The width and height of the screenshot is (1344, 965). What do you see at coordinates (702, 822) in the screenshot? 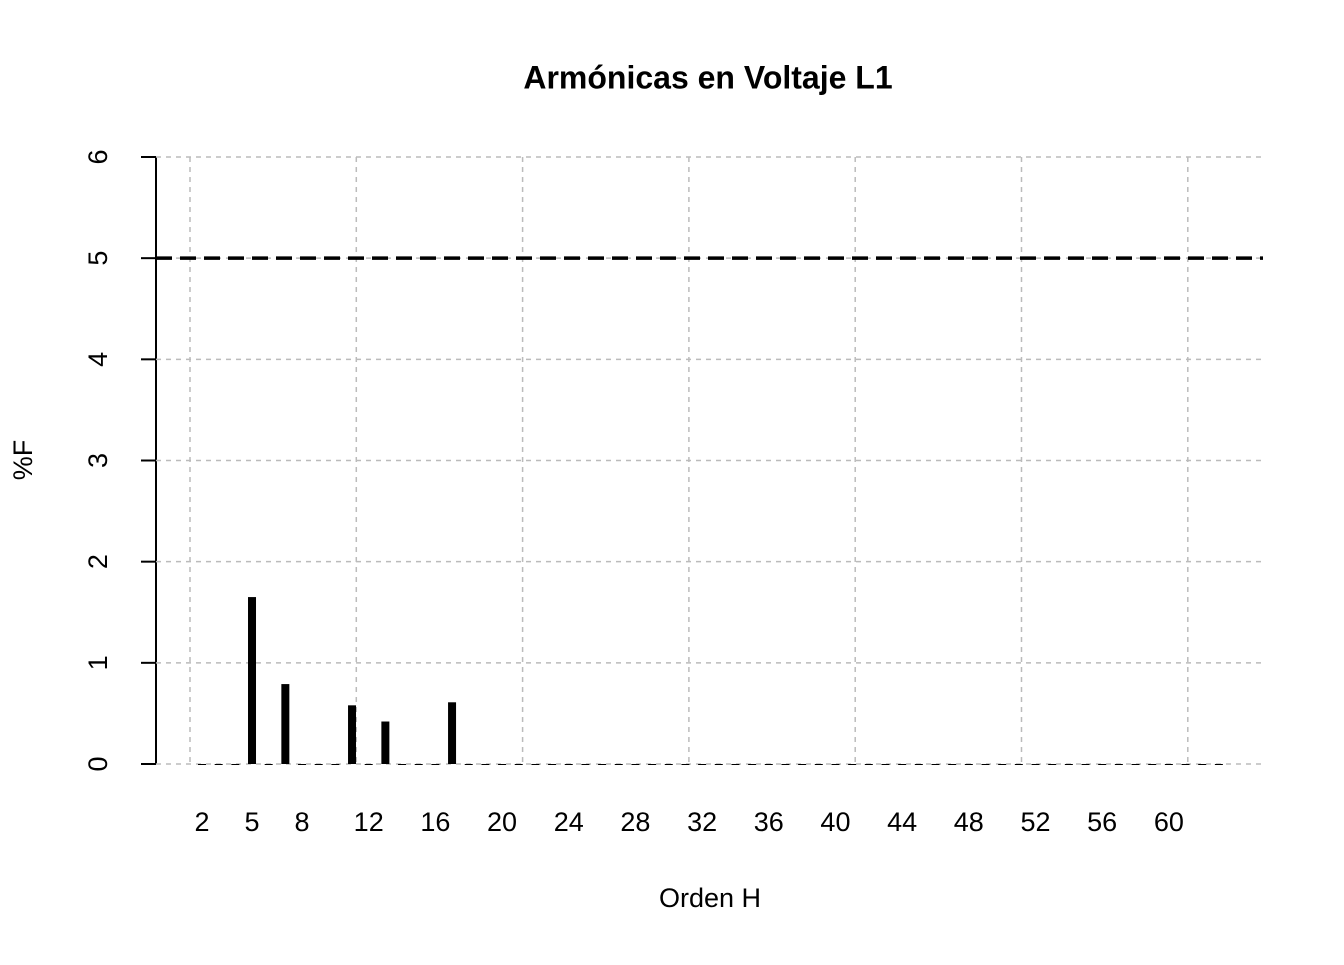
I see `x-tick-label: 32` at bounding box center [702, 822].